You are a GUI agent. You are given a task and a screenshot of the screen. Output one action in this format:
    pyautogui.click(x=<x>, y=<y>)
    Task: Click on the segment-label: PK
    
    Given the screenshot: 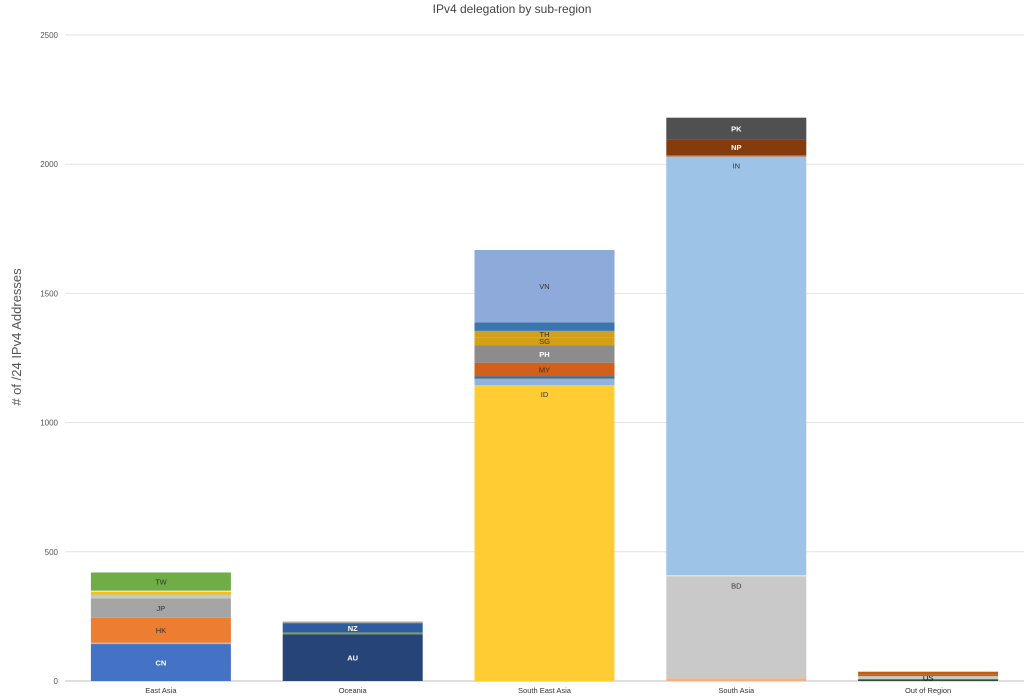 What is the action you would take?
    pyautogui.click(x=736, y=128)
    